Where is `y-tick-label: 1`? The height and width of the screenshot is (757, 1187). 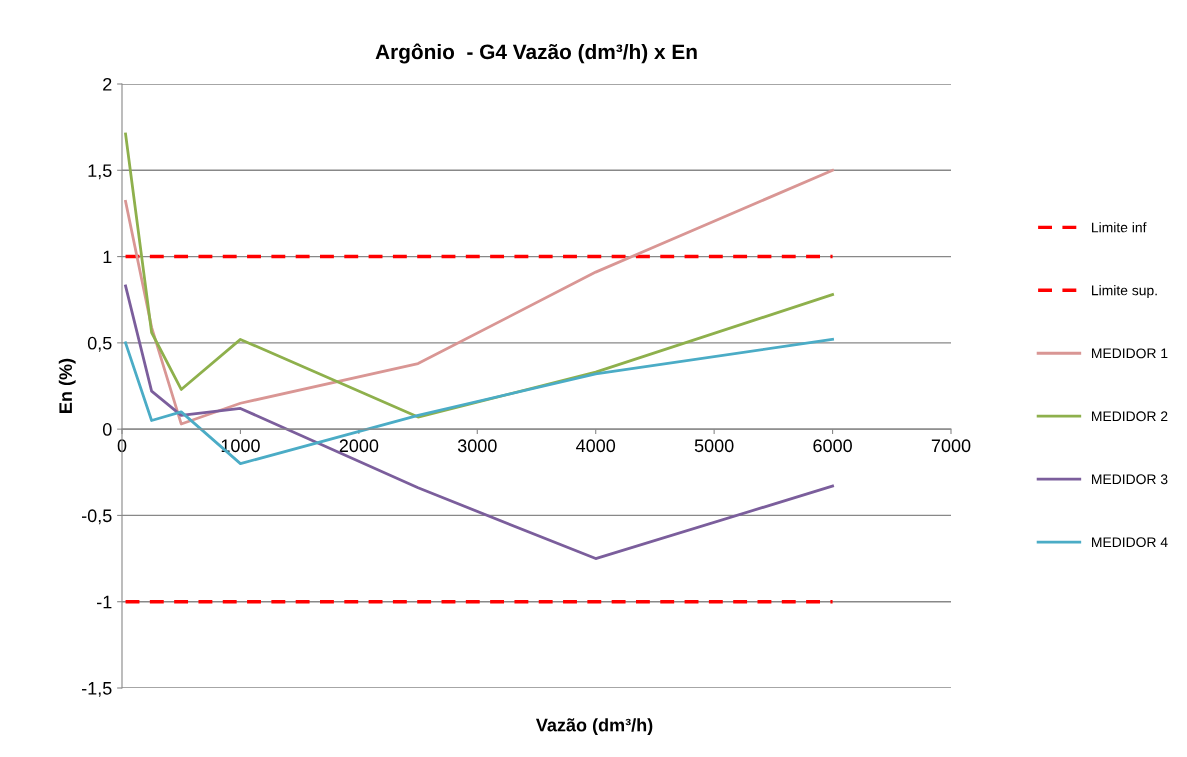 y-tick-label: 1 is located at coordinates (107, 257).